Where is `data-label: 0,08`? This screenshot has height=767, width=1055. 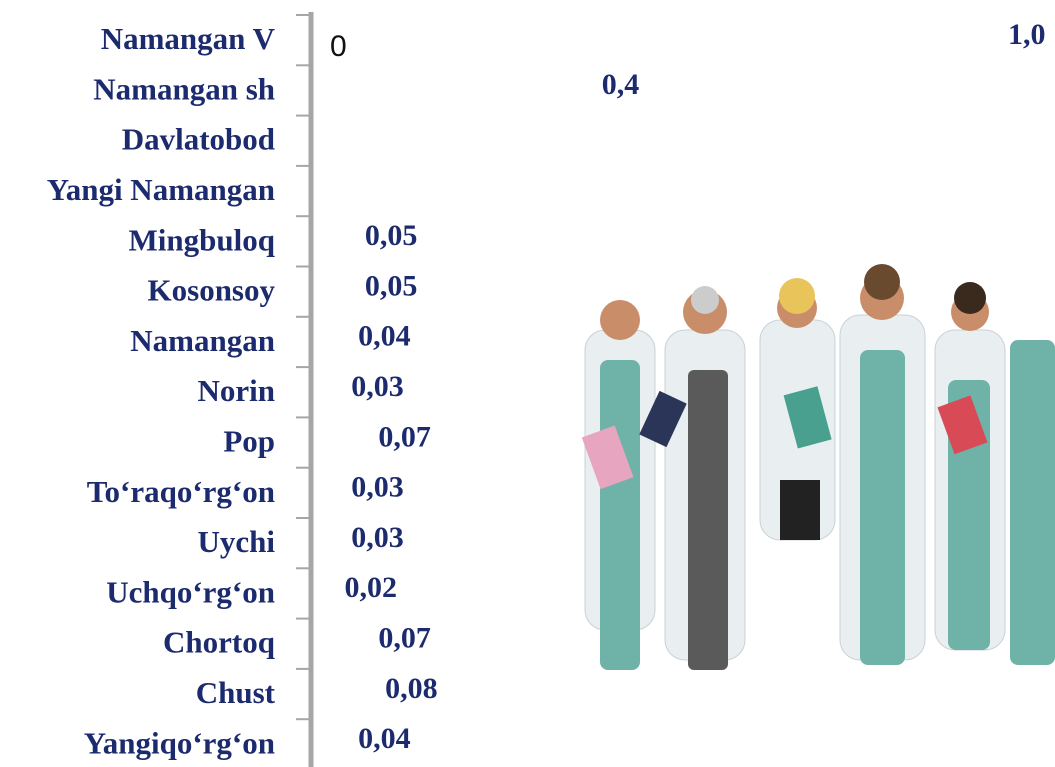 data-label: 0,08 is located at coordinates (411, 688).